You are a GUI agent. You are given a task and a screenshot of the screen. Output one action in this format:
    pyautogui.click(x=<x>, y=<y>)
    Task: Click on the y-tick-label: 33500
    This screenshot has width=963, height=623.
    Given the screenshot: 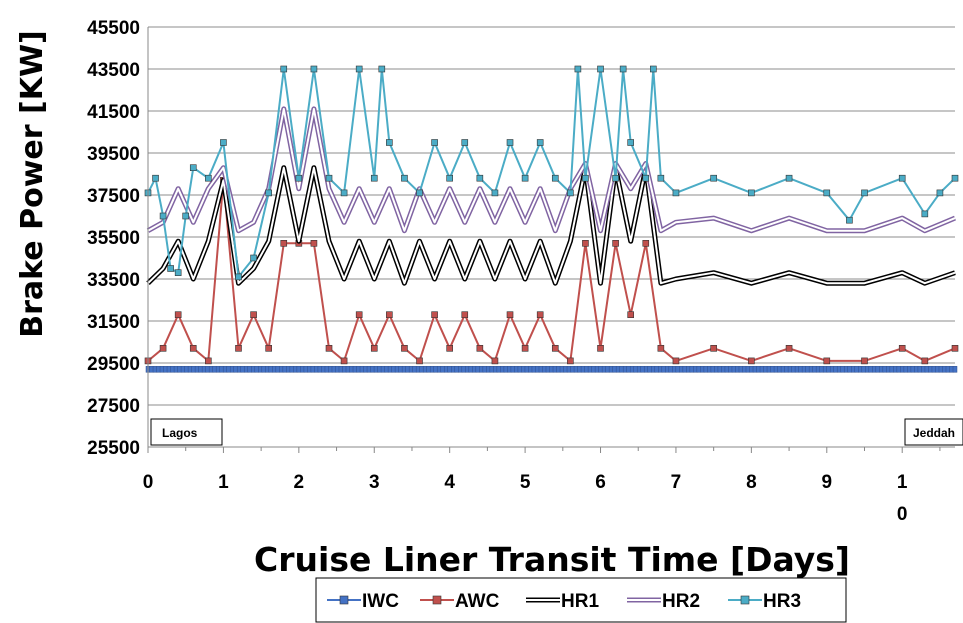 What is the action you would take?
    pyautogui.click(x=113, y=280)
    